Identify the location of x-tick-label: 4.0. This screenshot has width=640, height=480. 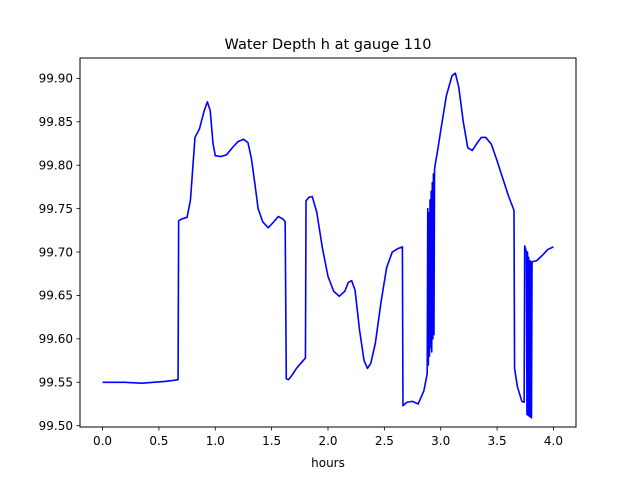
(553, 441).